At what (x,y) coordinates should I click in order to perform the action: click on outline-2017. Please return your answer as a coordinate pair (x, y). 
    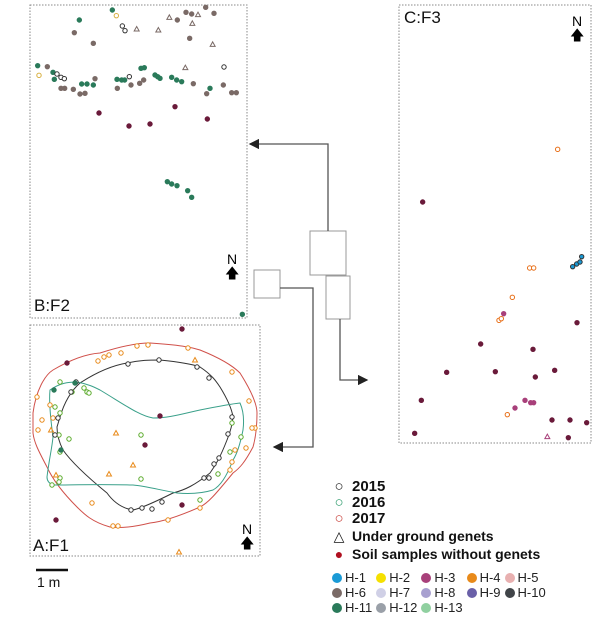
    Looking at the image, I should click on (145, 435).